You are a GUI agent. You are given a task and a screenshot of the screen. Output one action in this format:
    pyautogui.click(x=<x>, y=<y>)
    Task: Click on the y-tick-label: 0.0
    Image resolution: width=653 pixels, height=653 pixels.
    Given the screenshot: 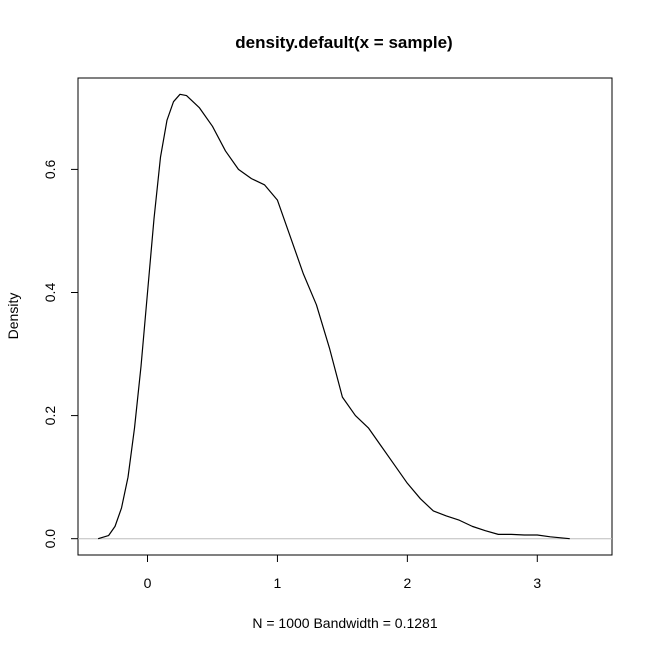 What is the action you would take?
    pyautogui.click(x=50, y=539)
    